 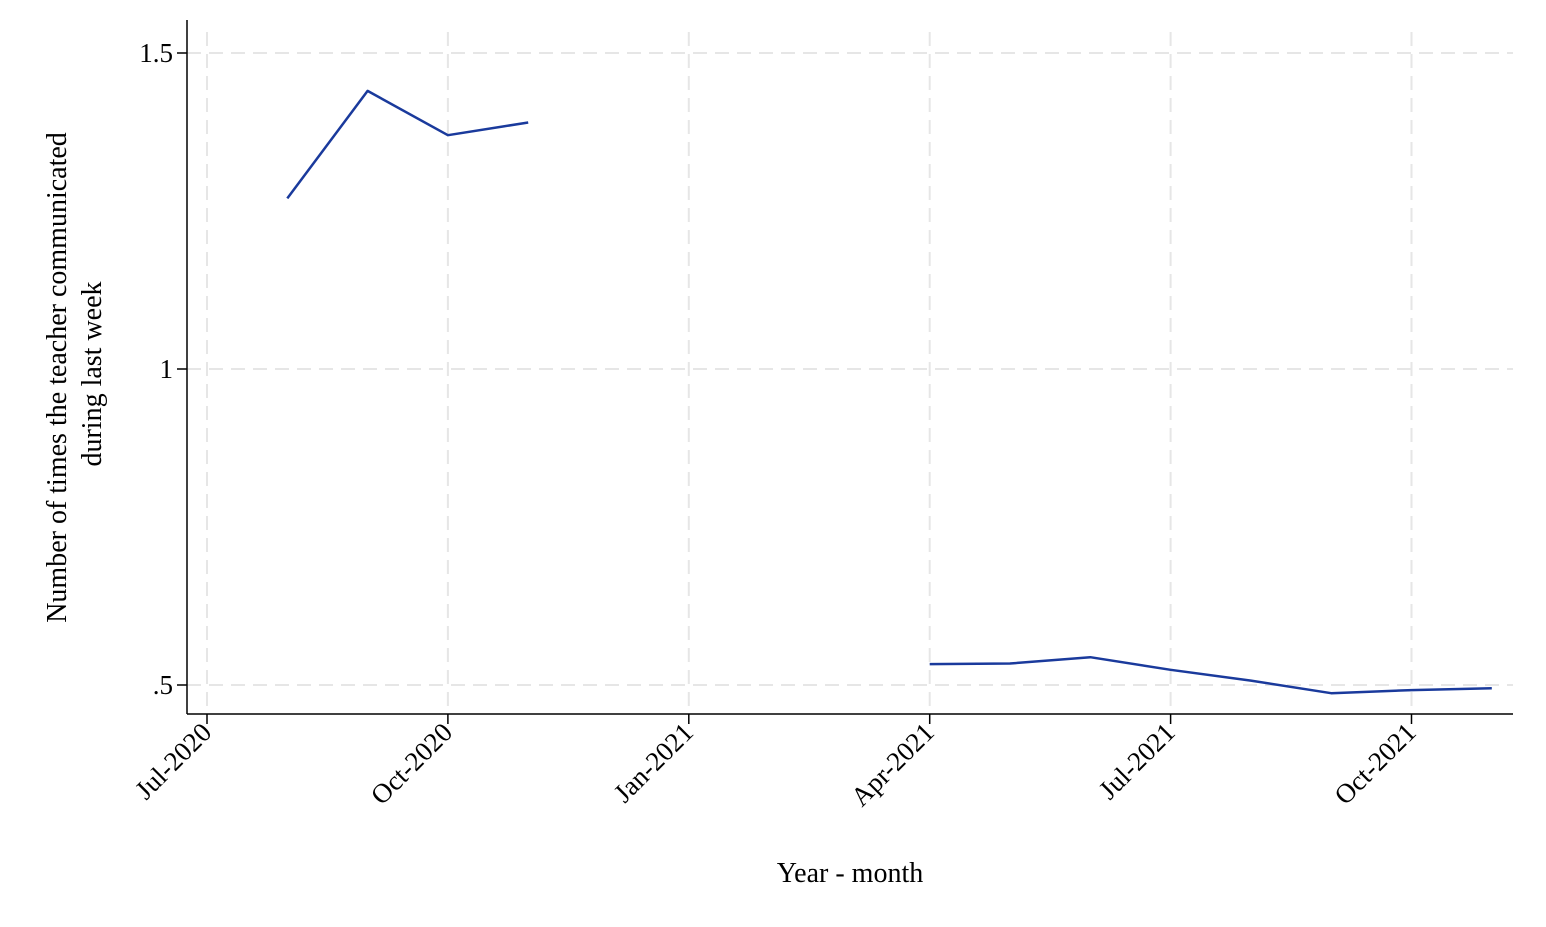 What do you see at coordinates (163, 685) in the screenshot?
I see `y-tick-label: .5` at bounding box center [163, 685].